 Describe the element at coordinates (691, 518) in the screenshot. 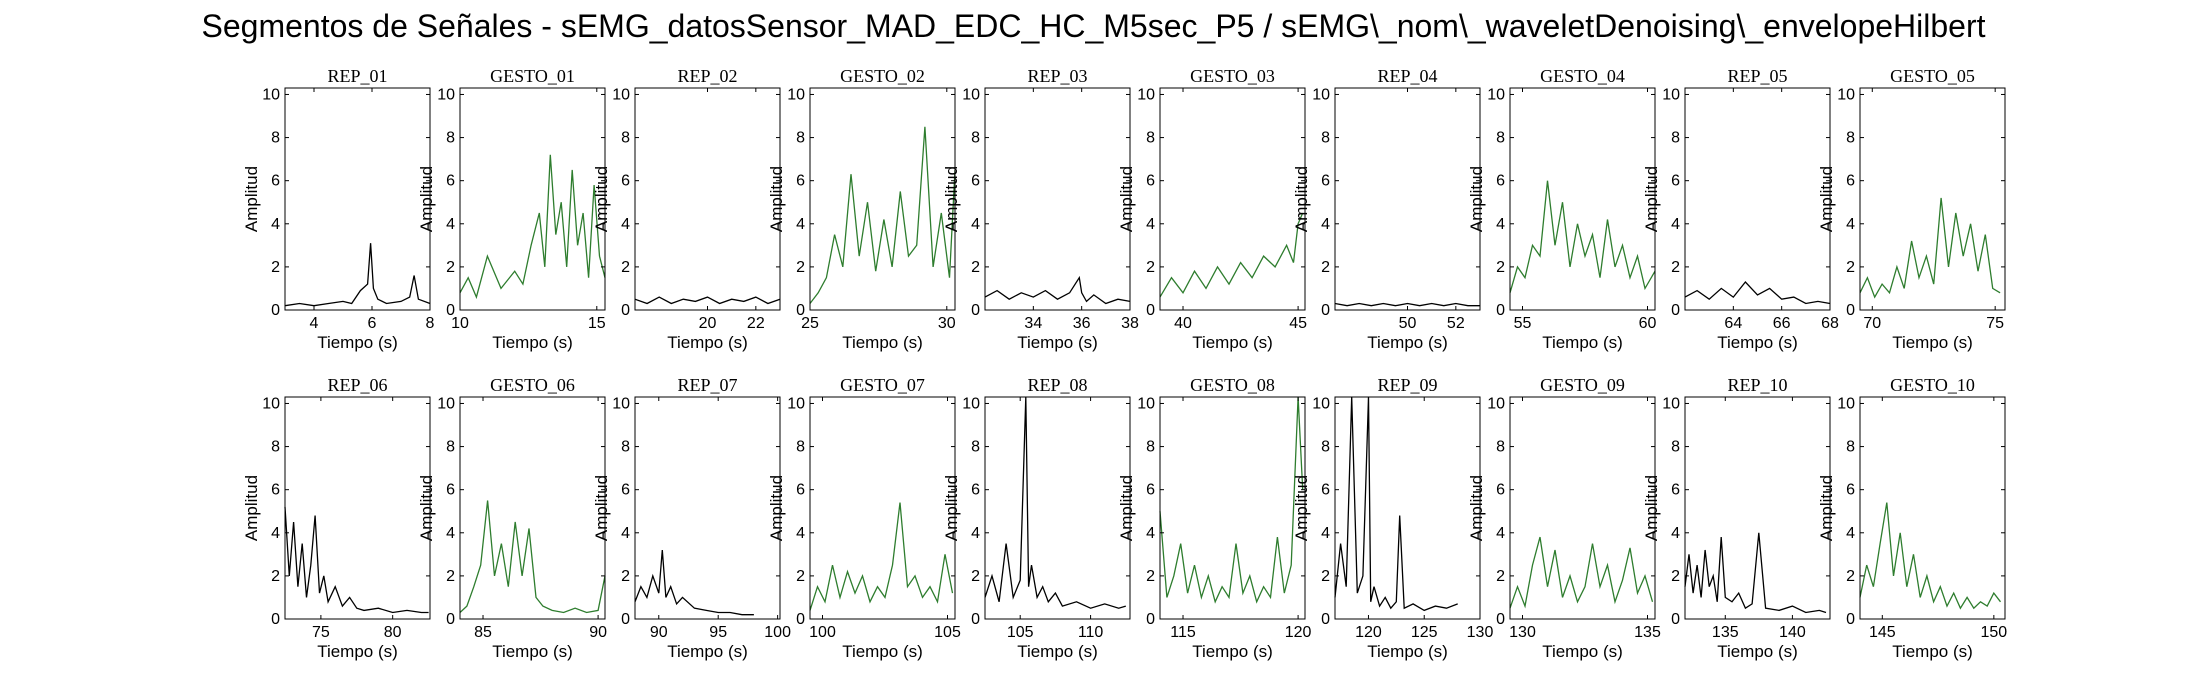

I see `subplot-rep-07: 0 2 4 6 8 10 90 95 100 REP_07 Tiempo (s) Amplitud` at that location.